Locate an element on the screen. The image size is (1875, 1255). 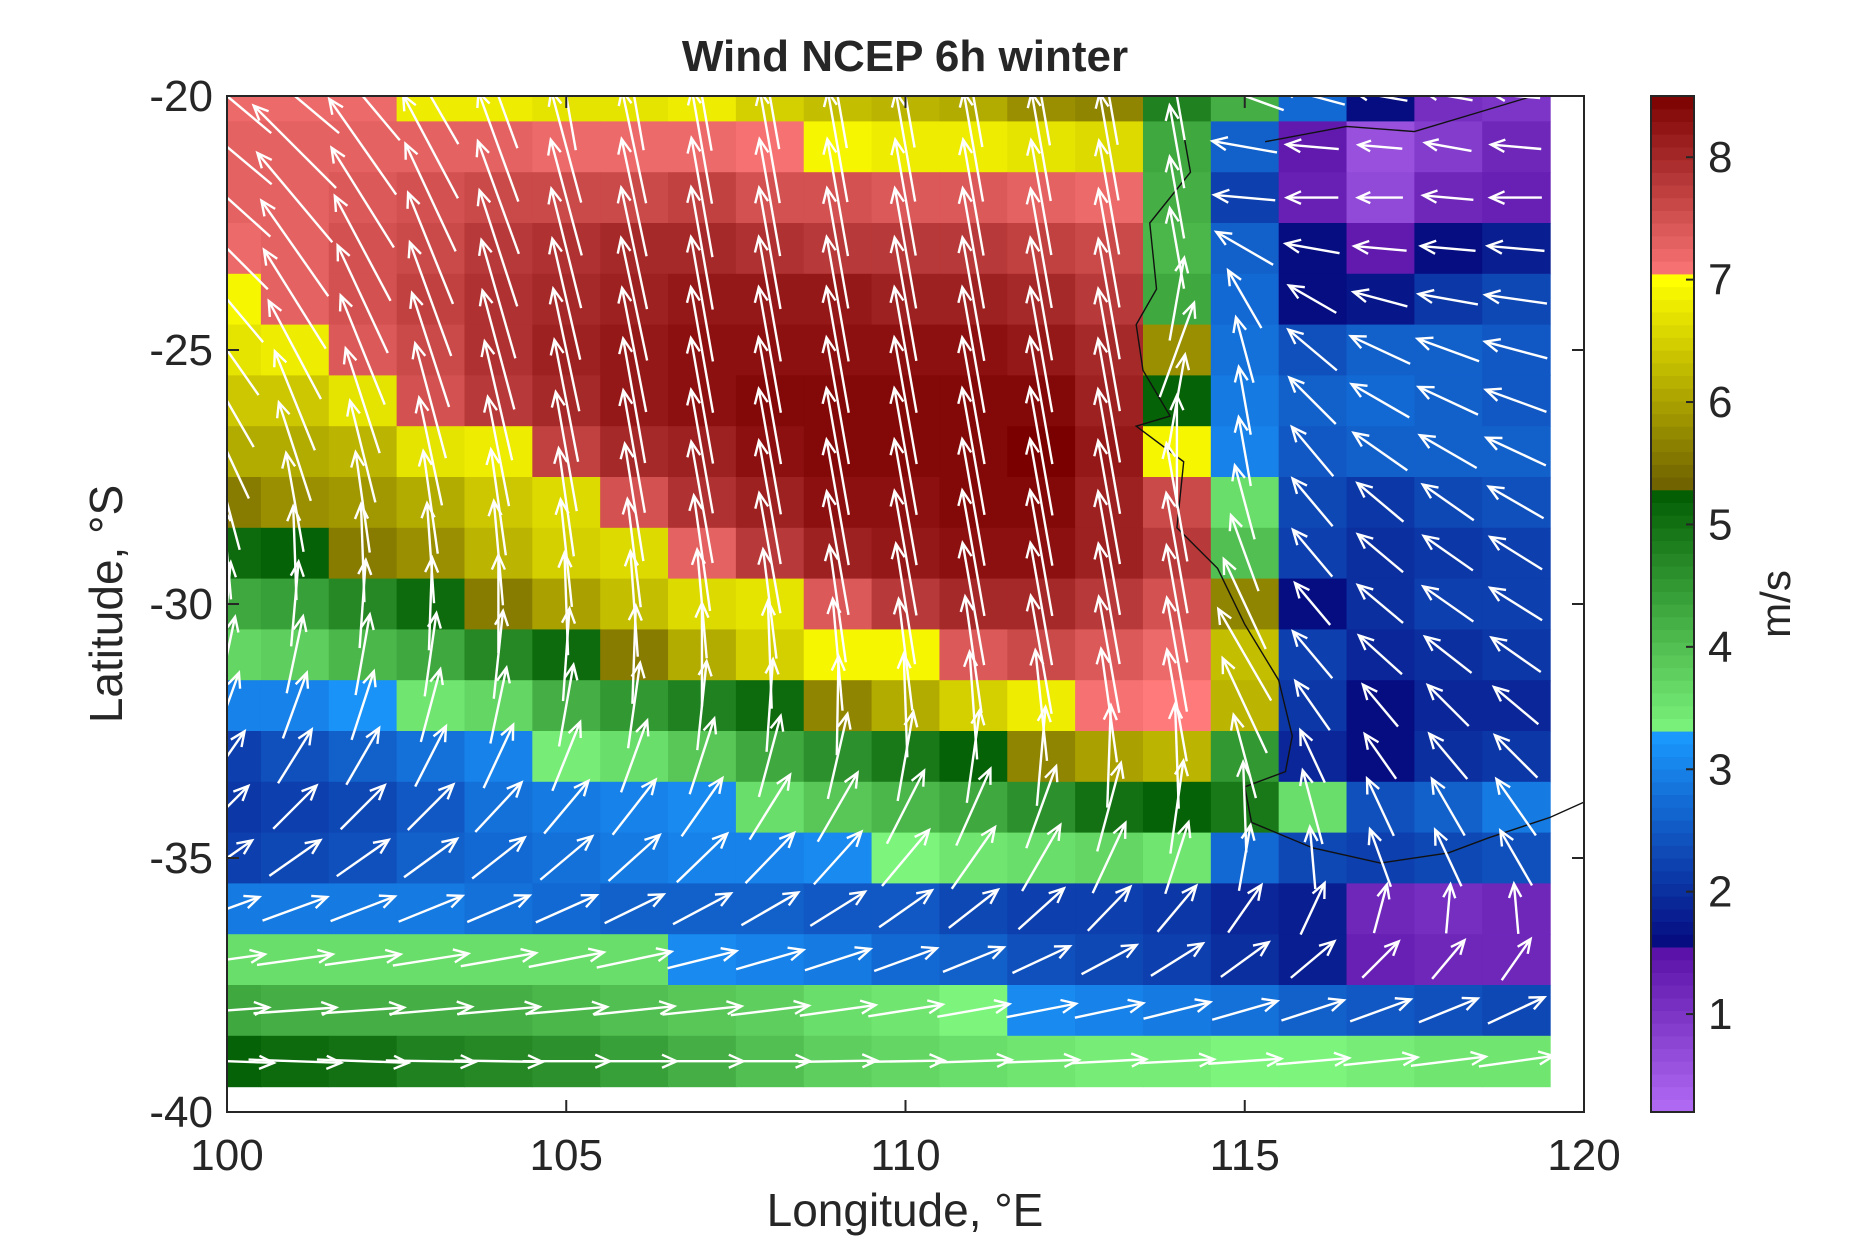
colorbar: 1 2 3 4 5 6 7 8 is located at coordinates (1691, 604).